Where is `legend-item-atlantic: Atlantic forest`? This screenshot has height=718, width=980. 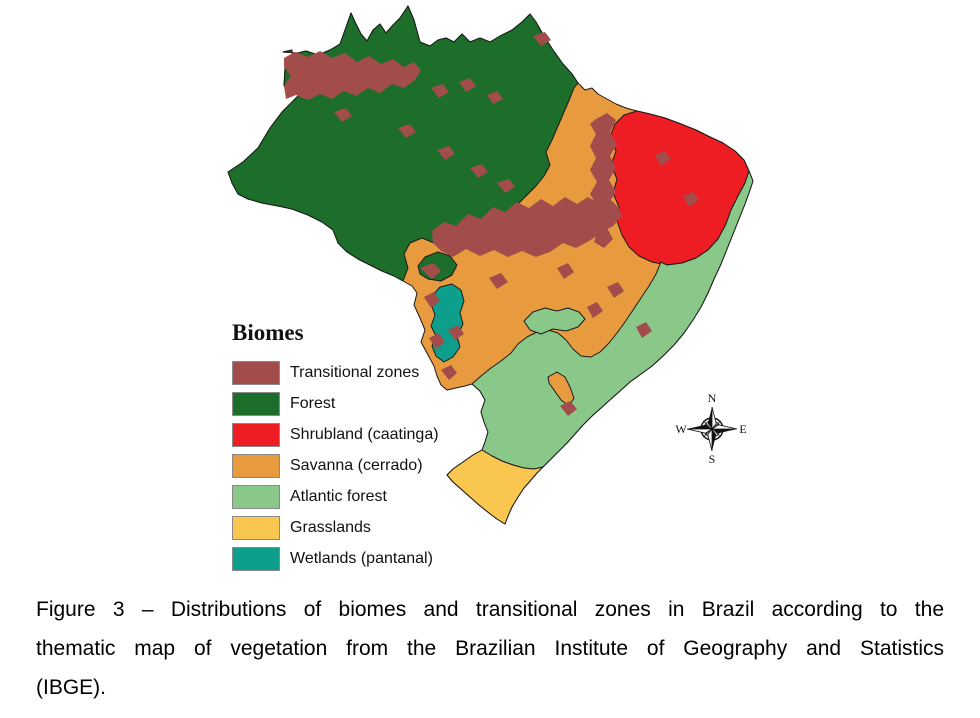 legend-item-atlantic: Atlantic forest is located at coordinates (335, 497).